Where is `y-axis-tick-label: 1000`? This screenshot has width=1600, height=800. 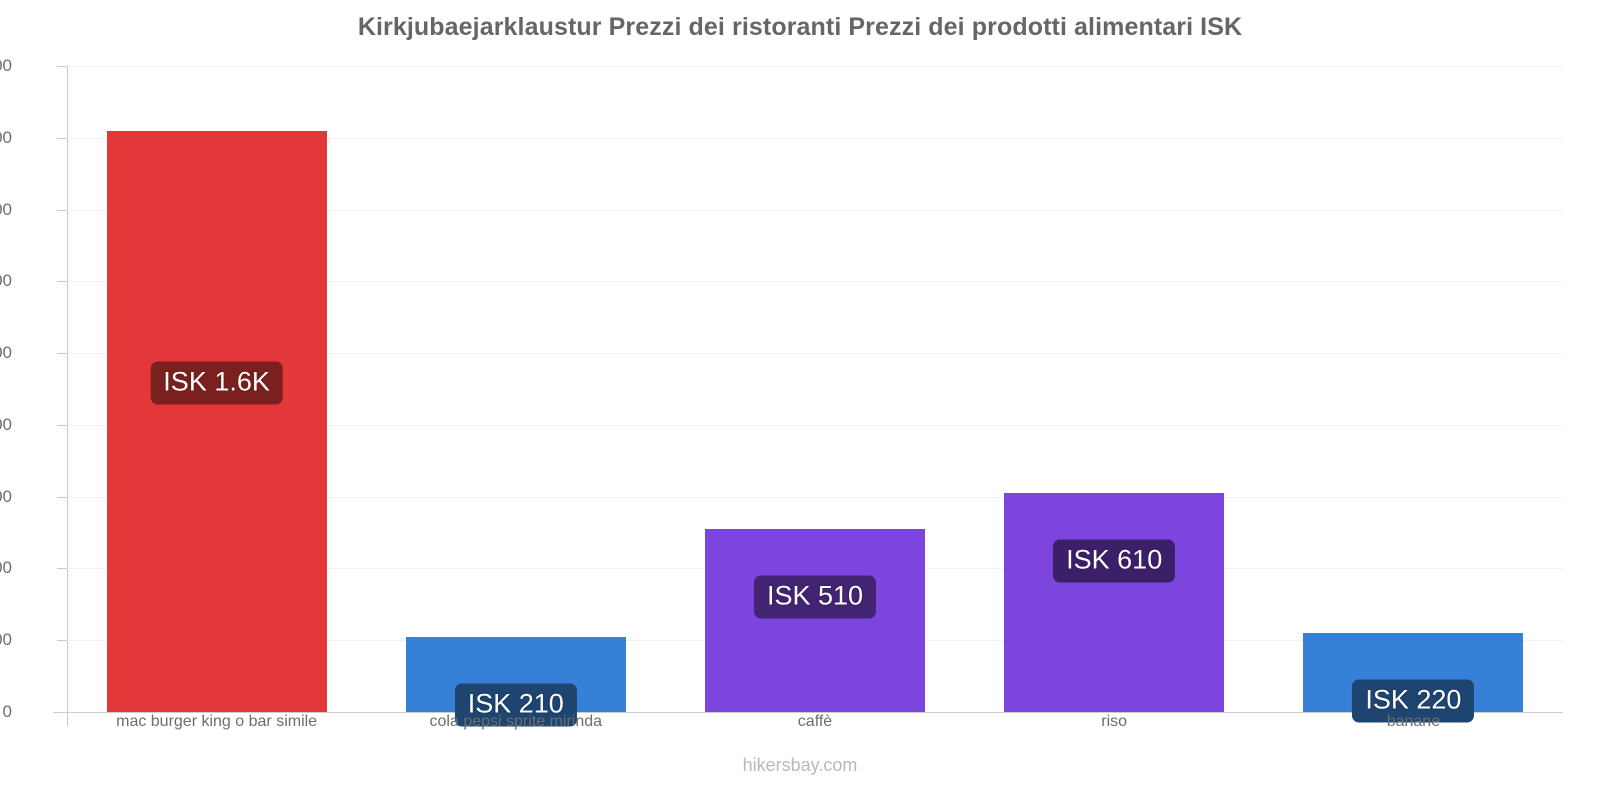
y-axis-tick-label: 1000 is located at coordinates (6, 353).